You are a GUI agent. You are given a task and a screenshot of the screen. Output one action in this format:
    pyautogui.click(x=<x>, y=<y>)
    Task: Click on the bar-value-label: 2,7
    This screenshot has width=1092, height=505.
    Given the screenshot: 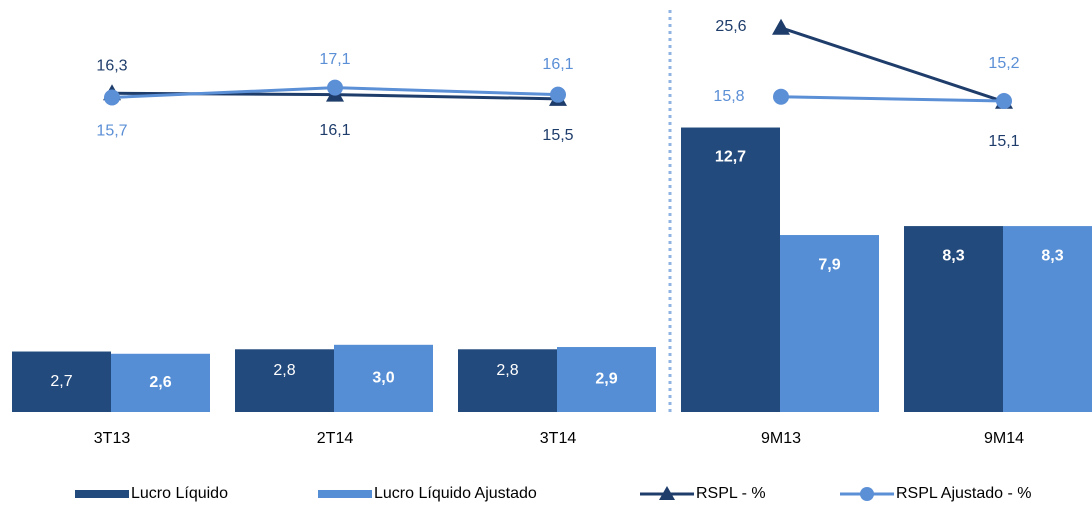 What is the action you would take?
    pyautogui.click(x=61, y=381)
    